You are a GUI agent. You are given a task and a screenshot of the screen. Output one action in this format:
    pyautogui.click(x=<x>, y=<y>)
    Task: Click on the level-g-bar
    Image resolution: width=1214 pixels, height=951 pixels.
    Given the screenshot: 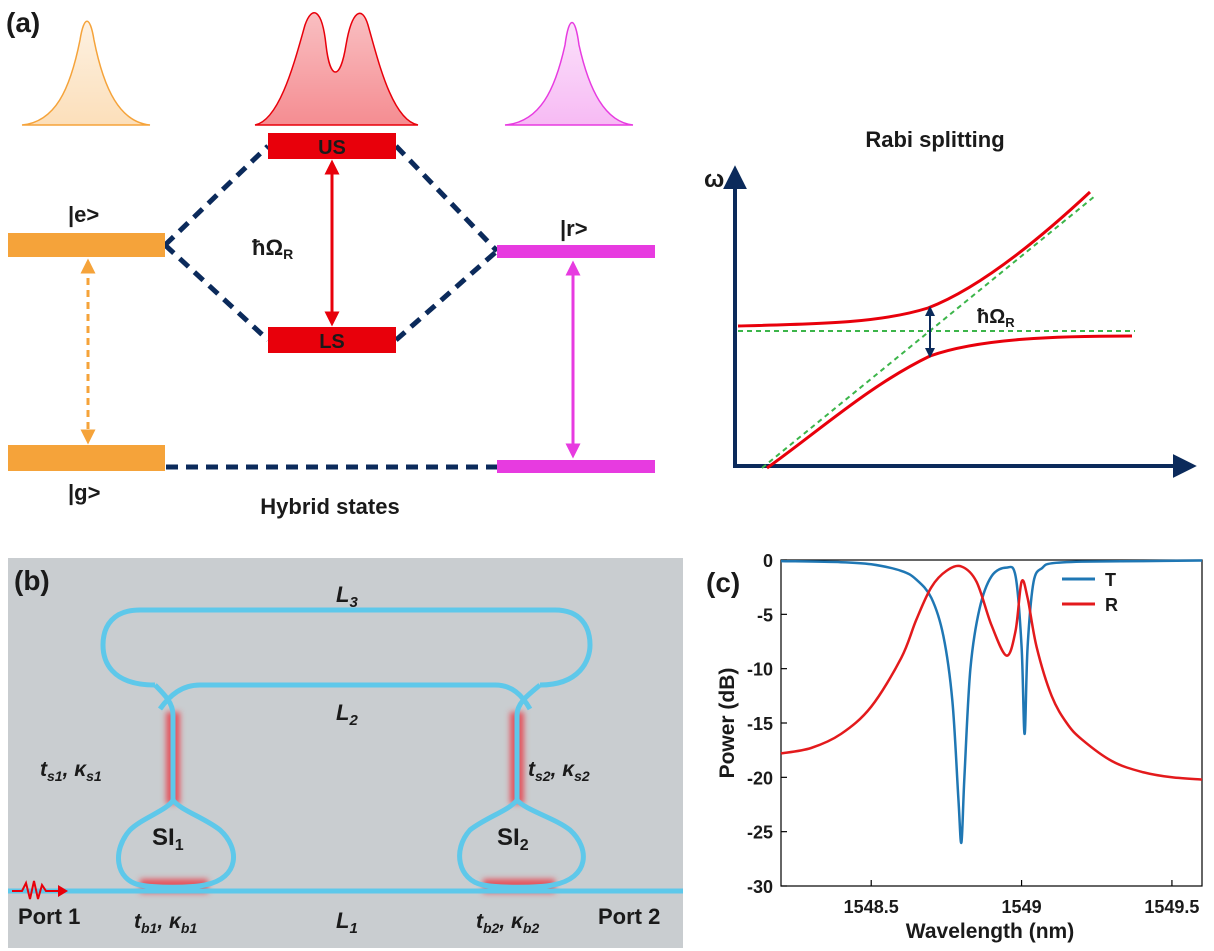 What is the action you would take?
    pyautogui.click(x=86, y=458)
    